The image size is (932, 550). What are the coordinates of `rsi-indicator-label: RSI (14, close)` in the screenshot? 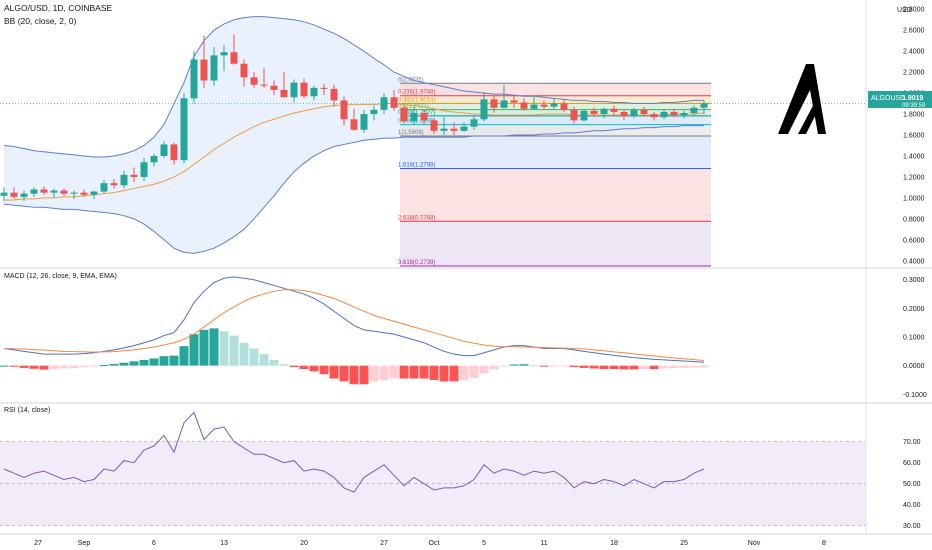 It's located at (27, 410).